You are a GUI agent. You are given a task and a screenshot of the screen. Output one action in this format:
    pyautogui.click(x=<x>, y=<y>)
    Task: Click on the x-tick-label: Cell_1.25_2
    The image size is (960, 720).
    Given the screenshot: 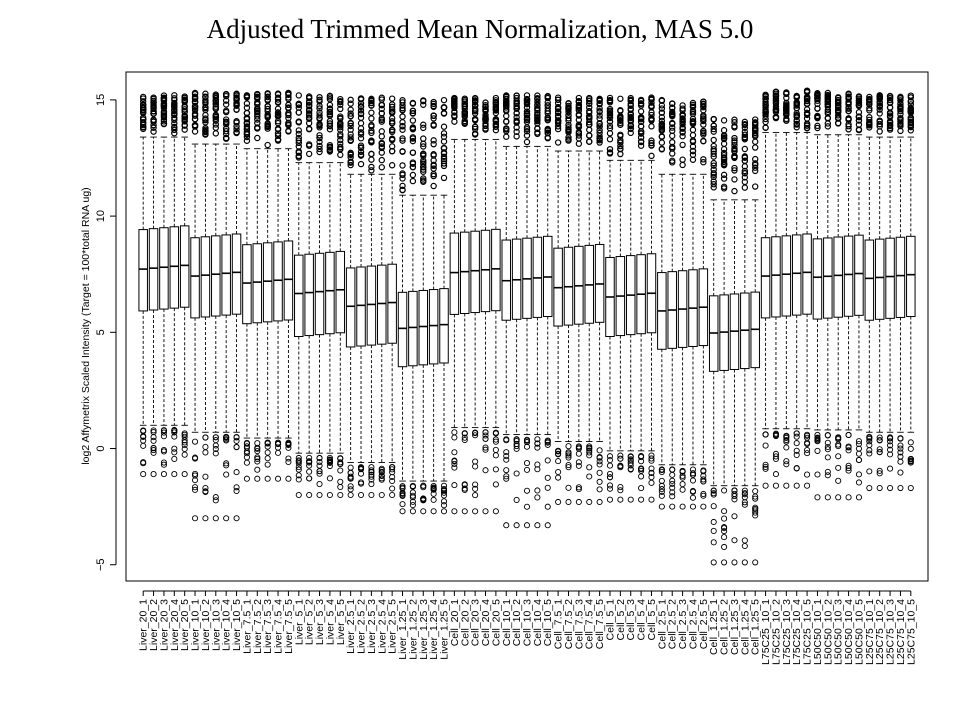 What is the action you would take?
    pyautogui.click(x=725, y=627)
    